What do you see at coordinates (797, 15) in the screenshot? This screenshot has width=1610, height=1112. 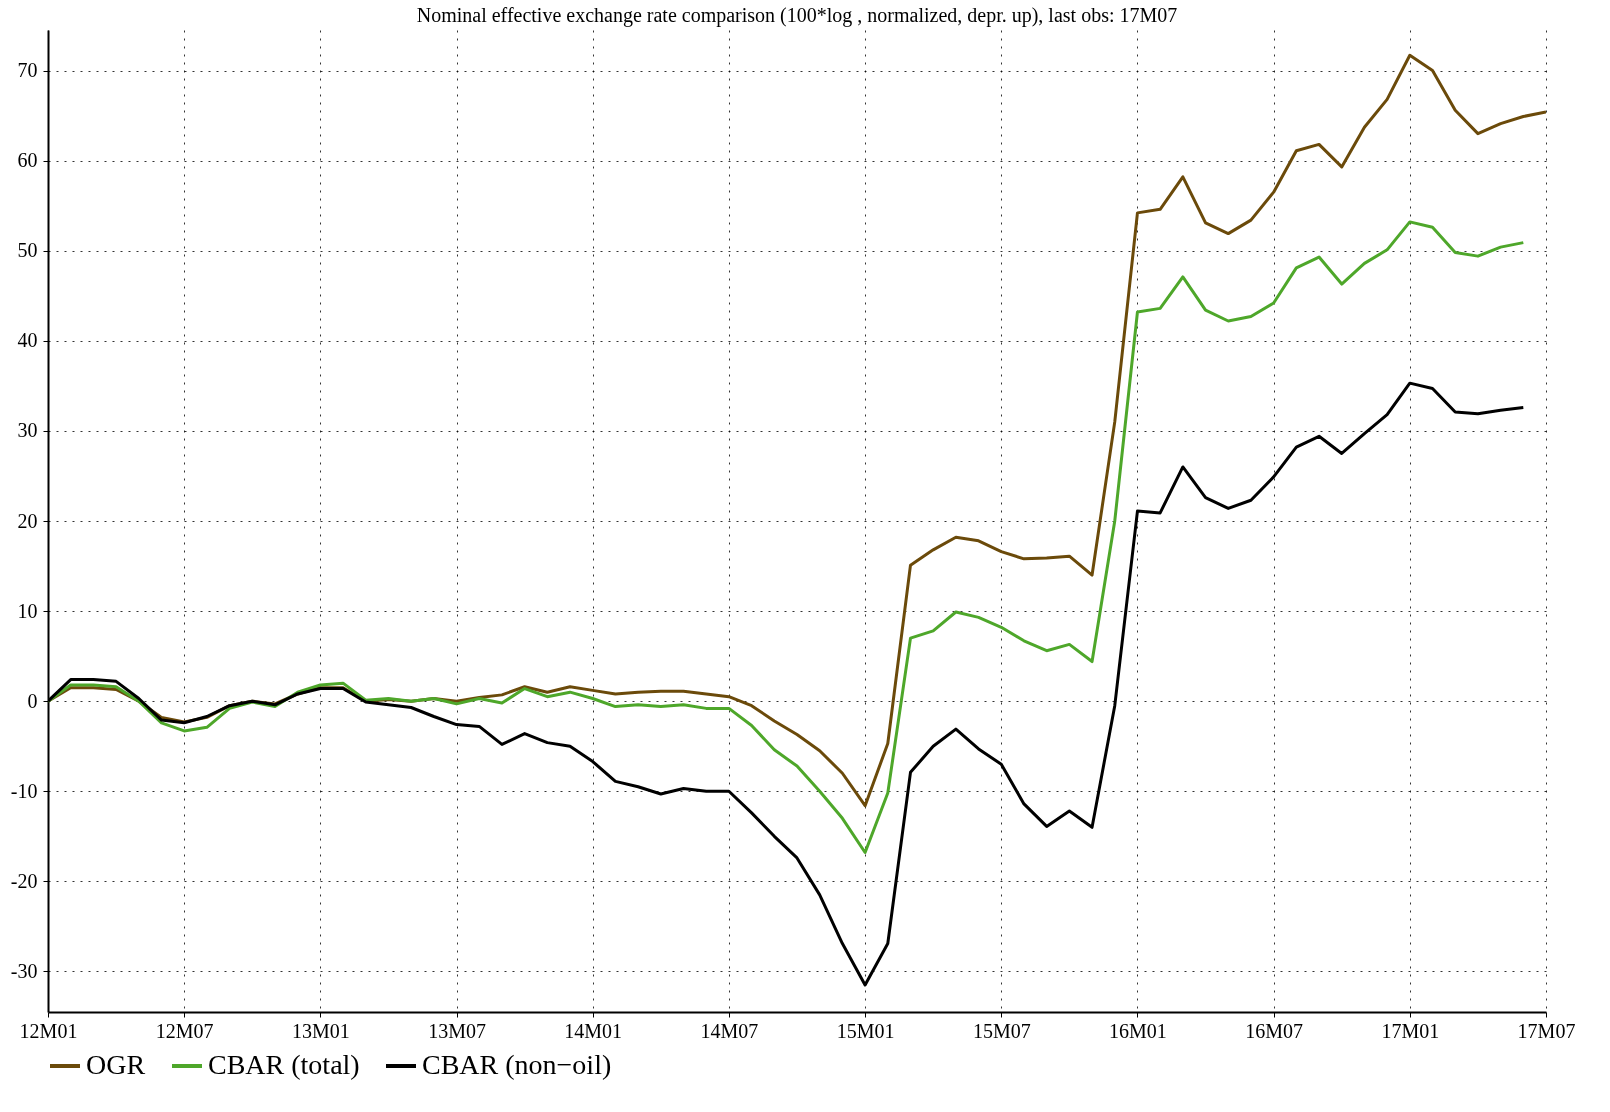 I see `chart-title: Nominal effective exchange rate comparison (100*log , normalized, depr. up), last obs: 17M07` at bounding box center [797, 15].